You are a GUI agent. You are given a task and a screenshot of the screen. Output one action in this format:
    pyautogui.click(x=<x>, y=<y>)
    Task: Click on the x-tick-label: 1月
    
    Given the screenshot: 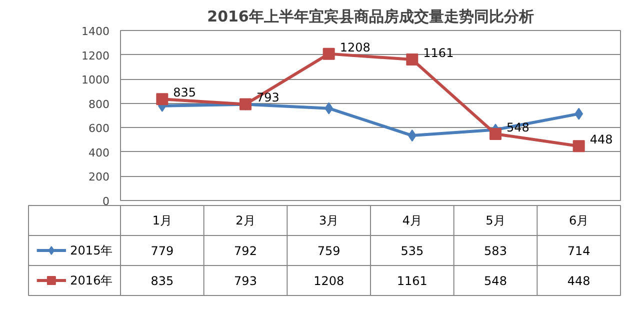 What is the action you would take?
    pyautogui.click(x=162, y=221)
    